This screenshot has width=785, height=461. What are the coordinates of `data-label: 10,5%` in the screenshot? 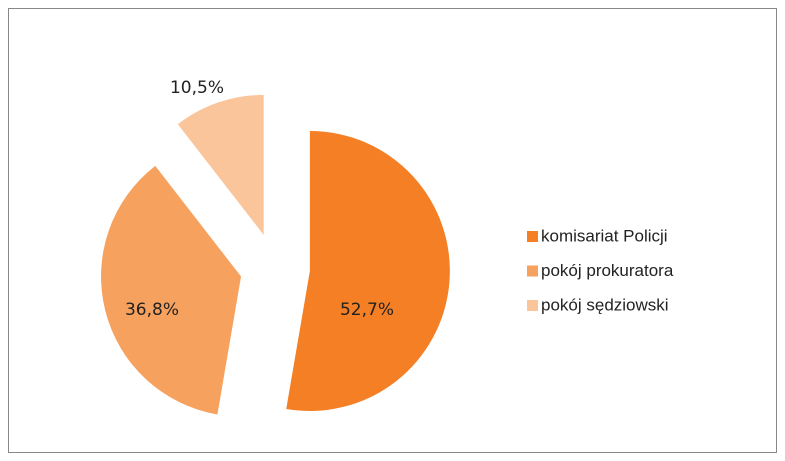 It's located at (197, 88).